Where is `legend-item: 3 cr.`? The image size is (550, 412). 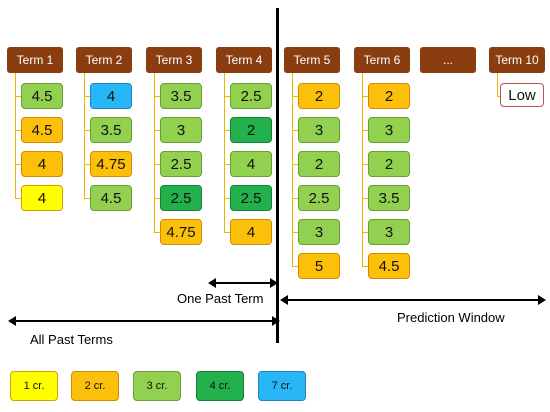
legend-item: 3 cr. is located at coordinates (157, 386).